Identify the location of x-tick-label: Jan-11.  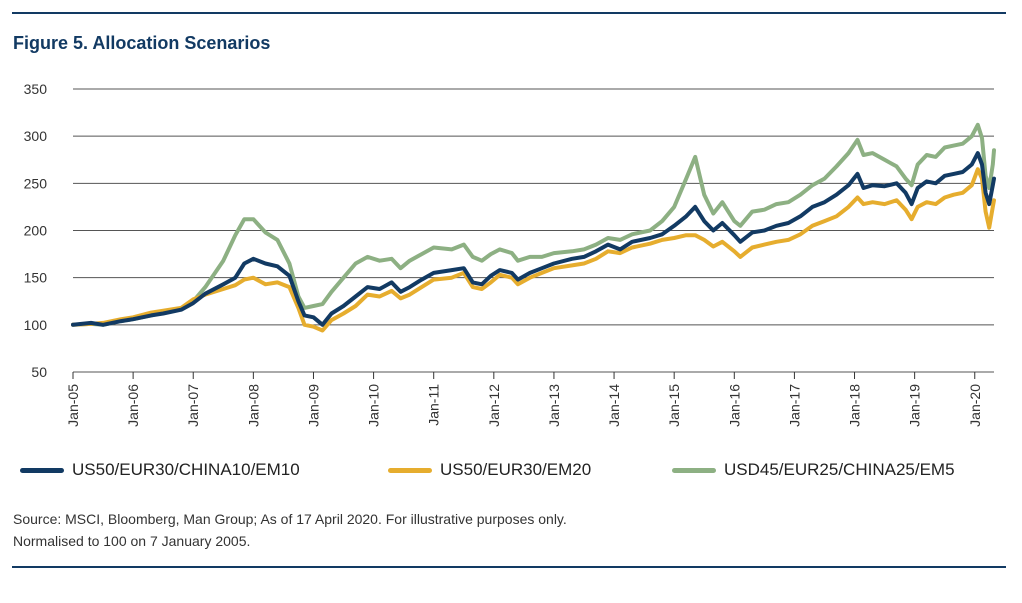
(434, 405).